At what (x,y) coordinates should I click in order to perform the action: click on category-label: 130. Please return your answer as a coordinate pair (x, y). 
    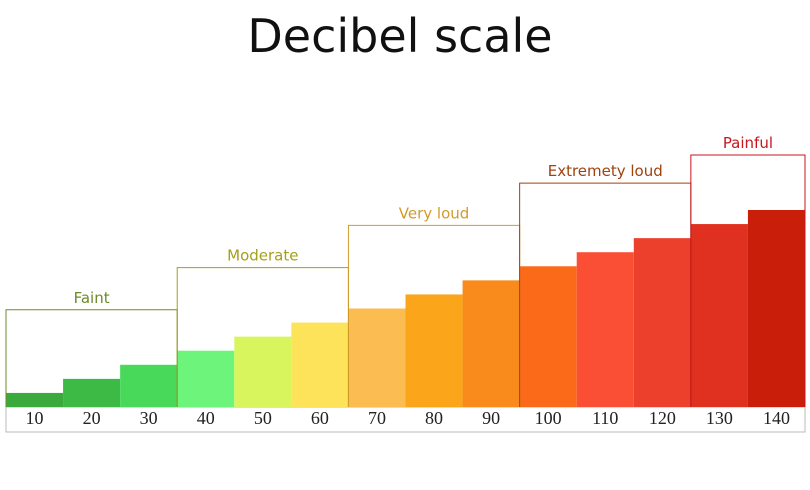
    Looking at the image, I should click on (719, 418).